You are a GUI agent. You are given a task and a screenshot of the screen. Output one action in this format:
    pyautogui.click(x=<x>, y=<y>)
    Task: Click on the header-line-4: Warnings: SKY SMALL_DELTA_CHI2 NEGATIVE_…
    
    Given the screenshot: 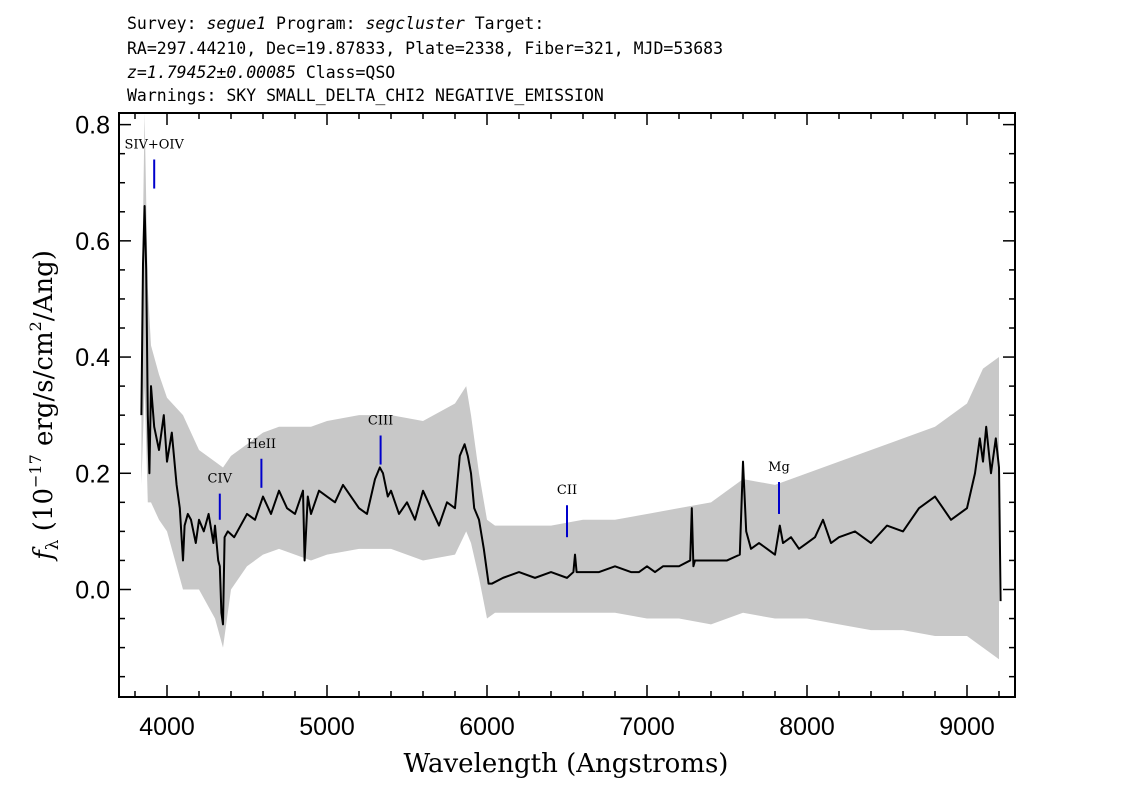 What is the action you would take?
    pyautogui.click(x=365, y=95)
    